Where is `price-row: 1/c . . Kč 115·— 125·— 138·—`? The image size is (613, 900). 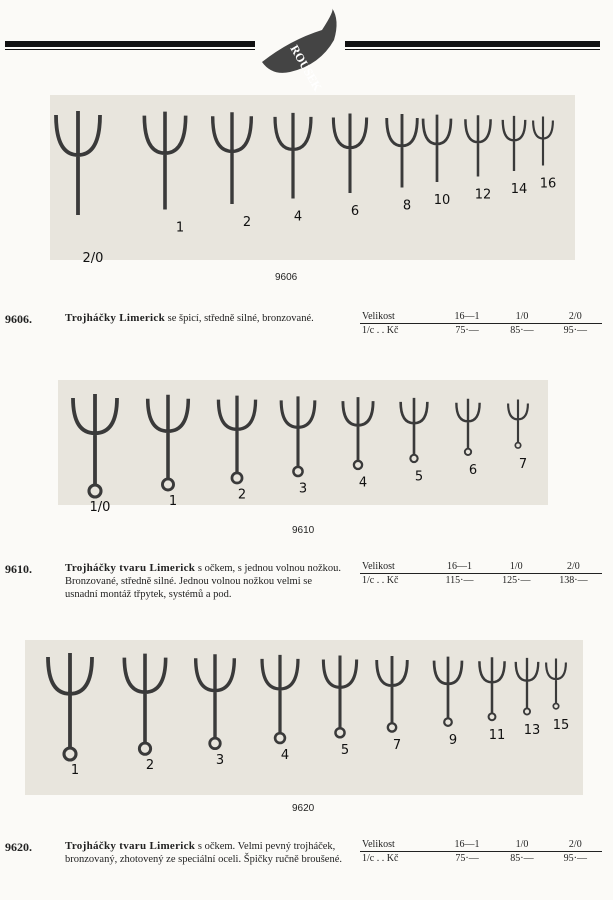 price-row: 1/c . . Kč 115·— 125·— 138·— is located at coordinates (481, 581).